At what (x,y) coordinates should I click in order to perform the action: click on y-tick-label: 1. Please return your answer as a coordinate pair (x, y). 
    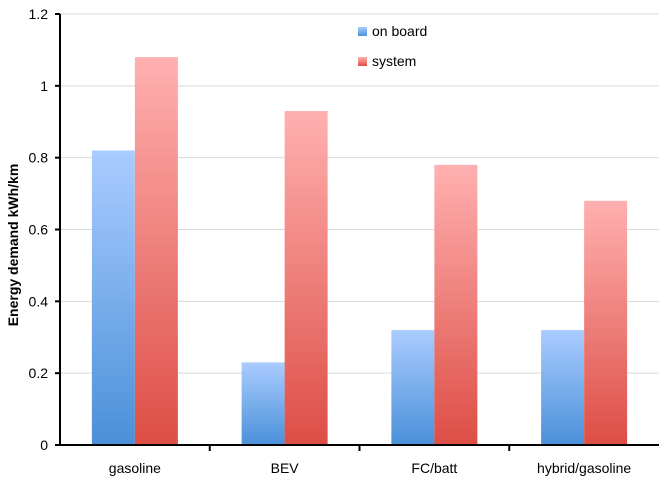
    Looking at the image, I should click on (44, 86).